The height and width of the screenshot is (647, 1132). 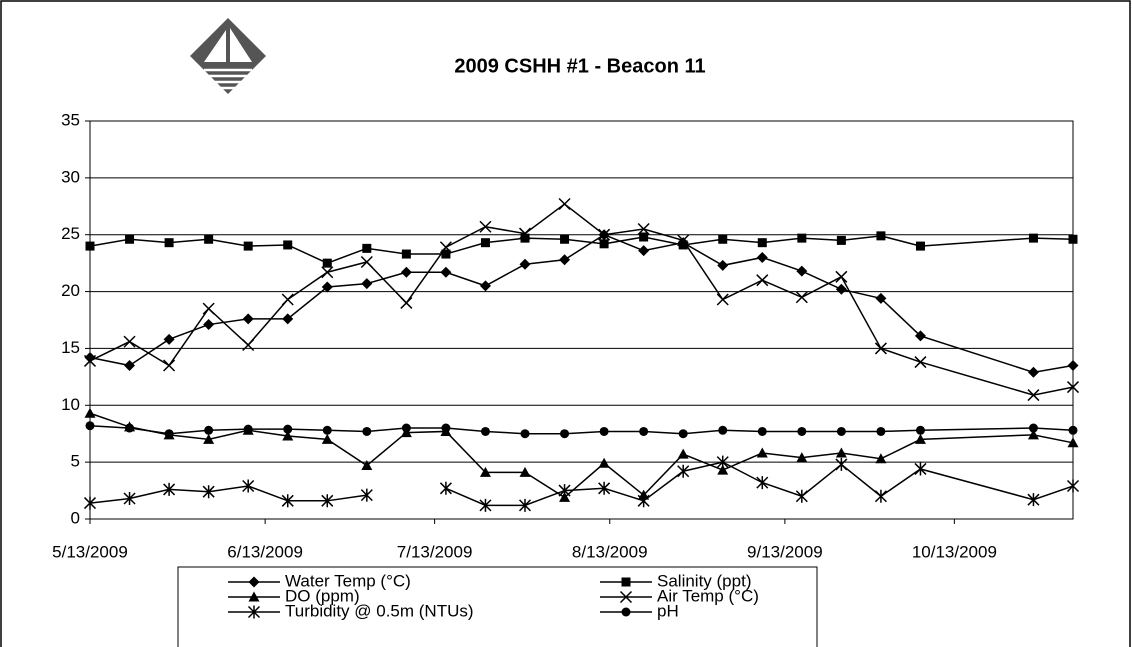 What do you see at coordinates (75, 461) in the screenshot?
I see `y-tick-label: 5` at bounding box center [75, 461].